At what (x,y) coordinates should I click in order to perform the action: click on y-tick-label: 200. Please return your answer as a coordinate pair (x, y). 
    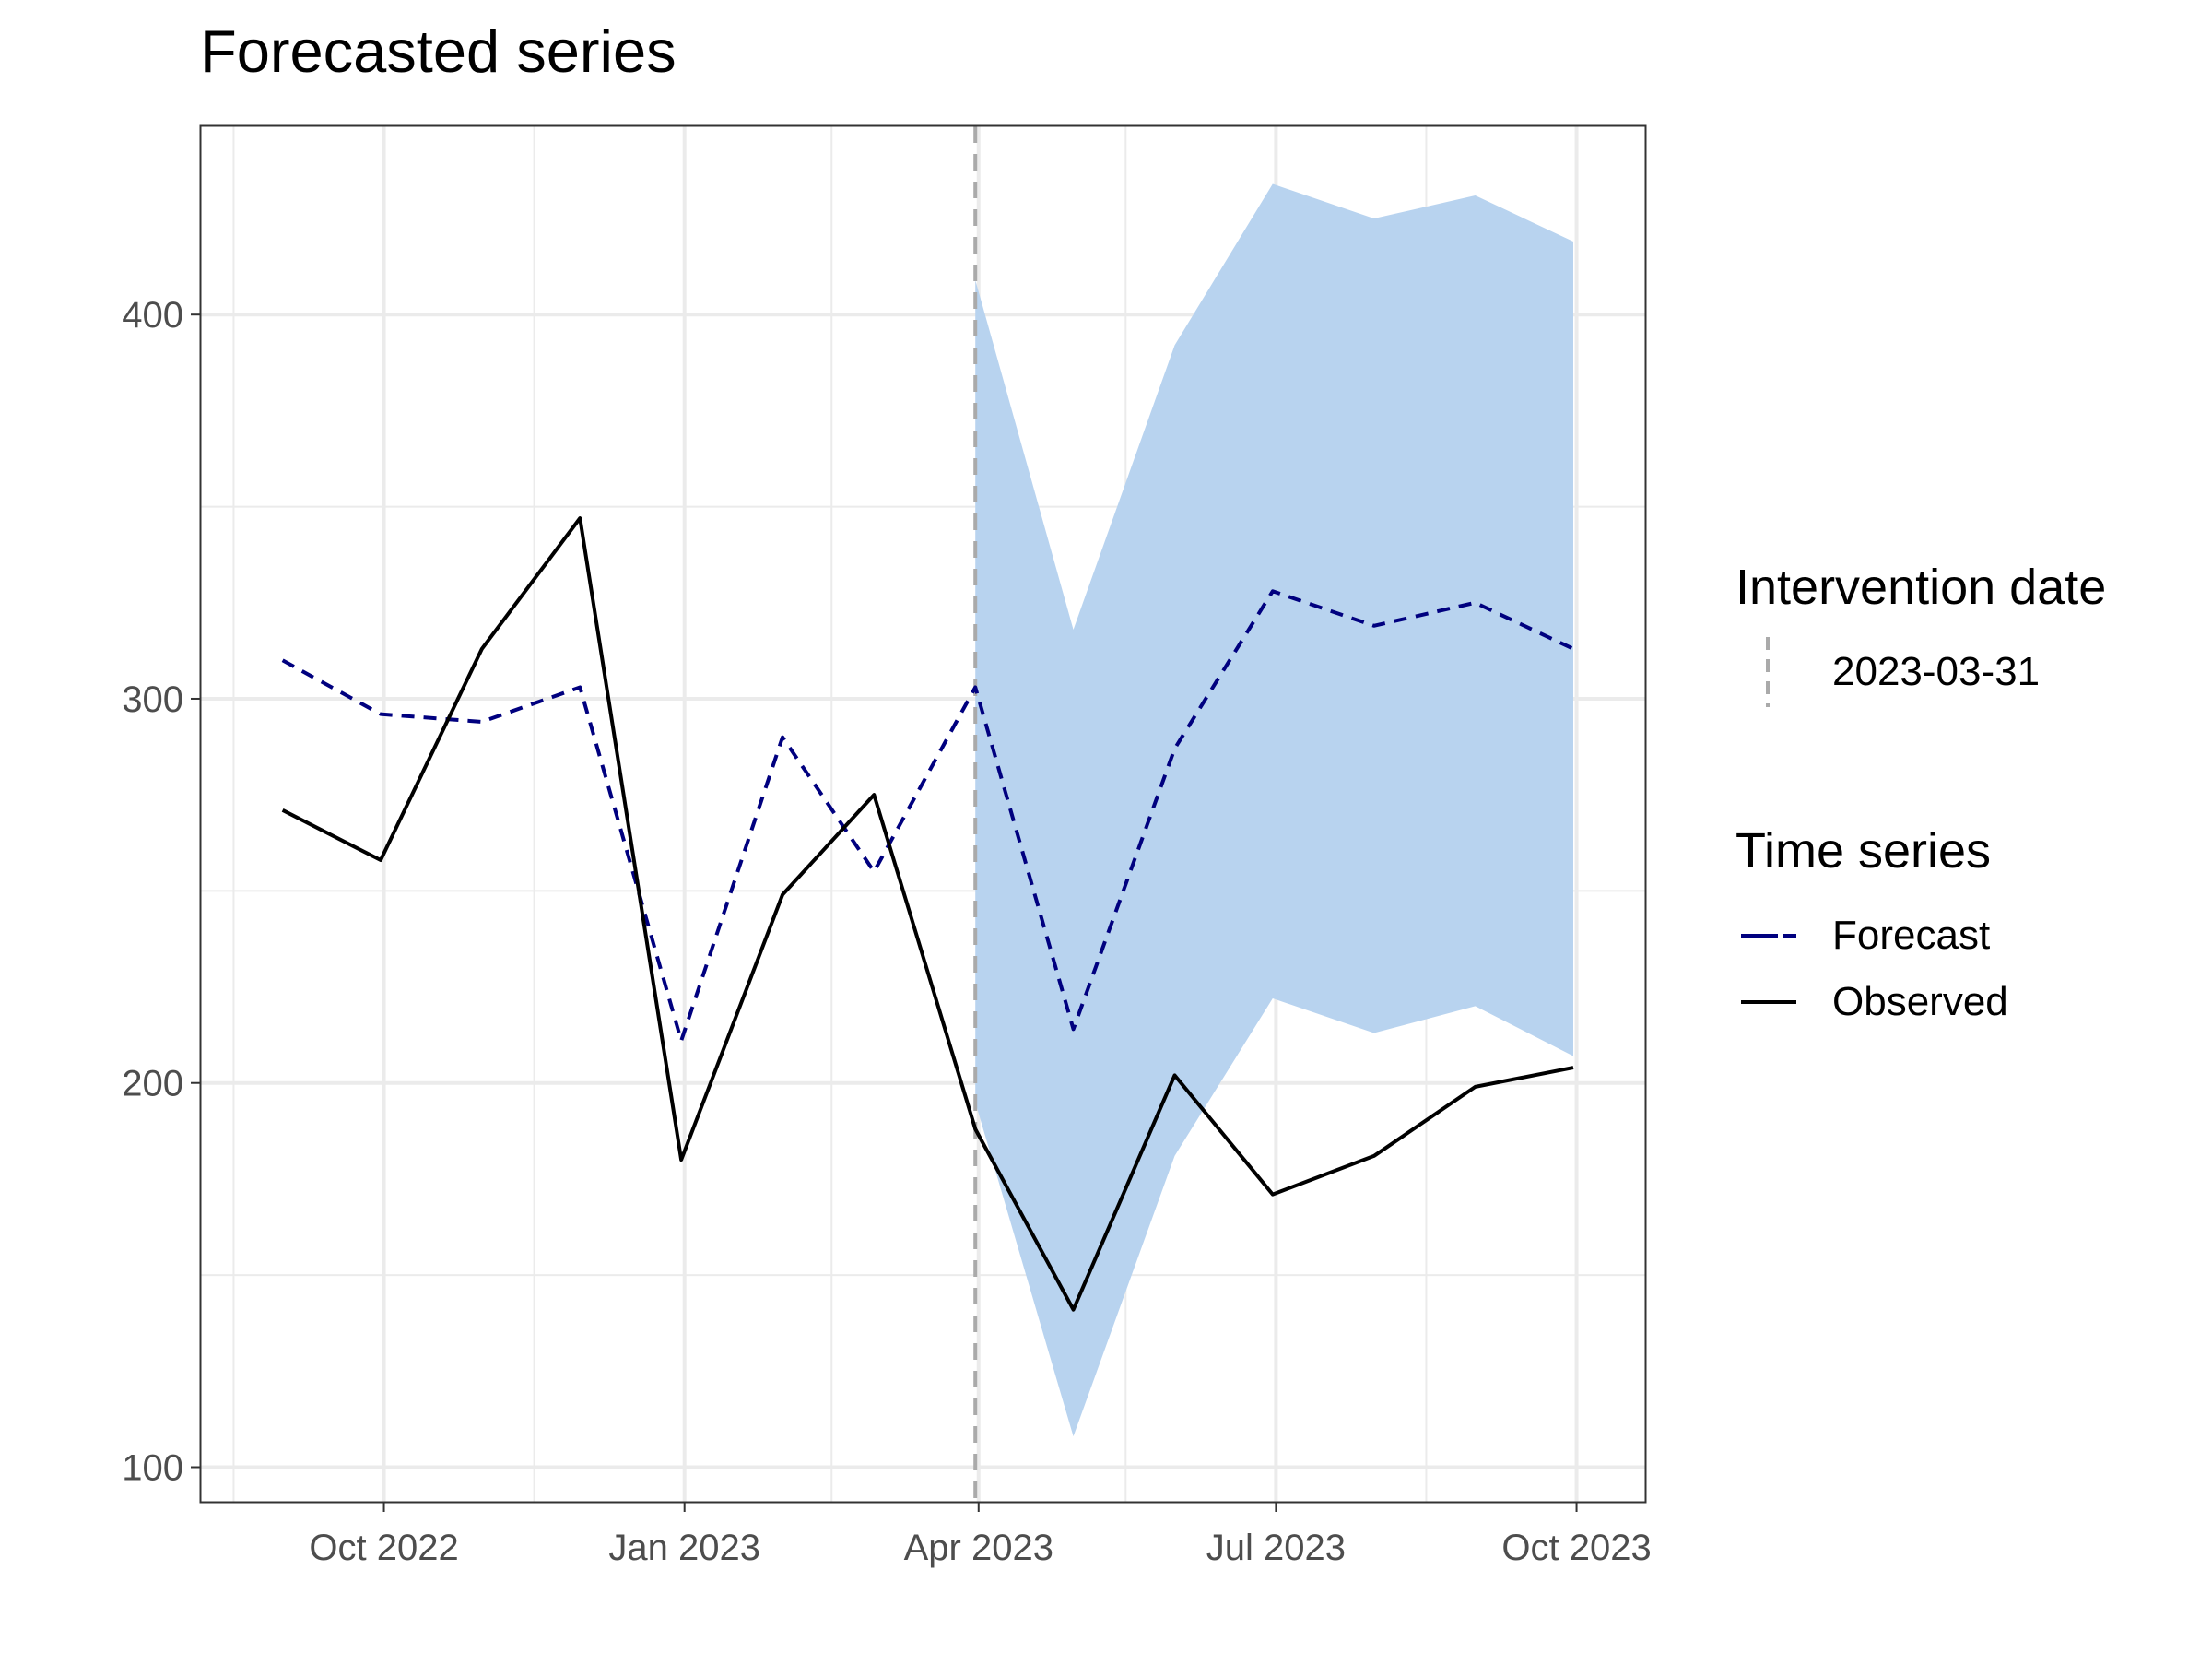
    Looking at the image, I should click on (152, 1084).